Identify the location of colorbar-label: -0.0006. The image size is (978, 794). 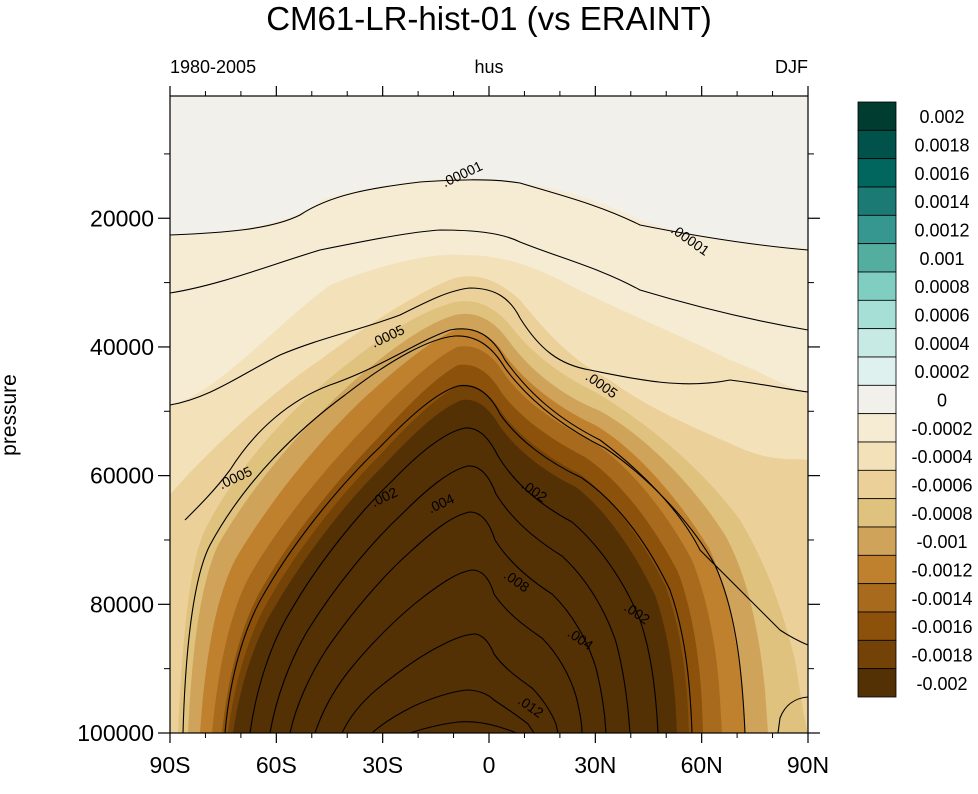
(941, 486).